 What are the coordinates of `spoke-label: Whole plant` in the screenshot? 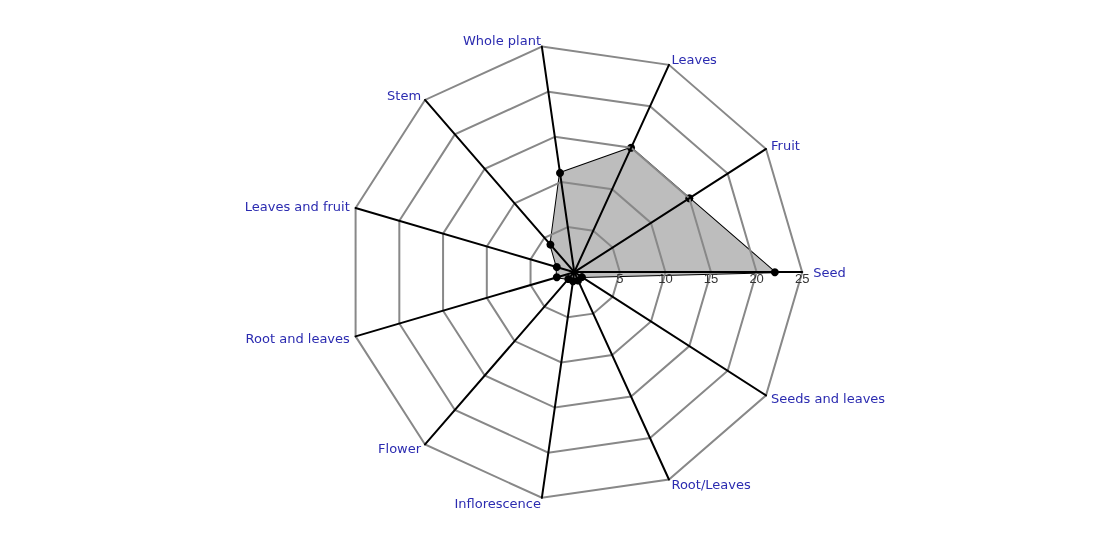 It's located at (502, 41).